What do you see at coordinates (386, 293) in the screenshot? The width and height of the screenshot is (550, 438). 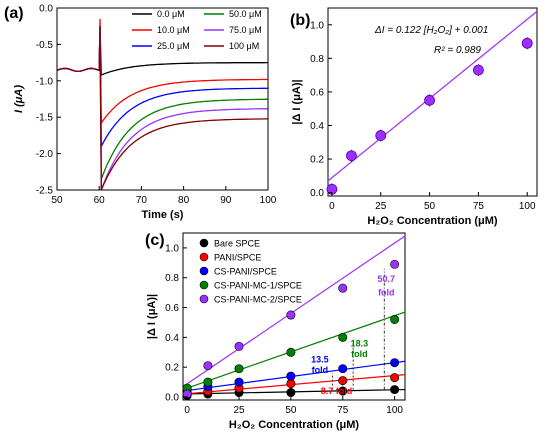 I see `fold-annotation-6: fold` at bounding box center [386, 293].